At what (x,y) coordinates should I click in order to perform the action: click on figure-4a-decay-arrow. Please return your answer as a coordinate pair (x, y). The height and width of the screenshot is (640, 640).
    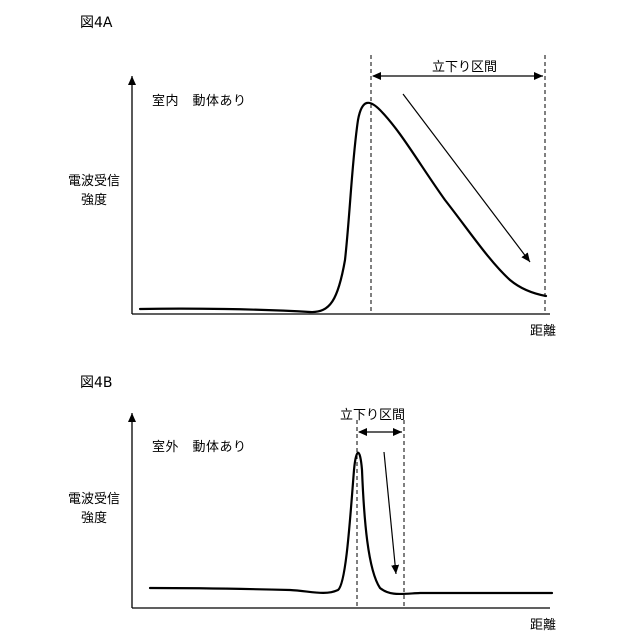
    Looking at the image, I should click on (466, 178).